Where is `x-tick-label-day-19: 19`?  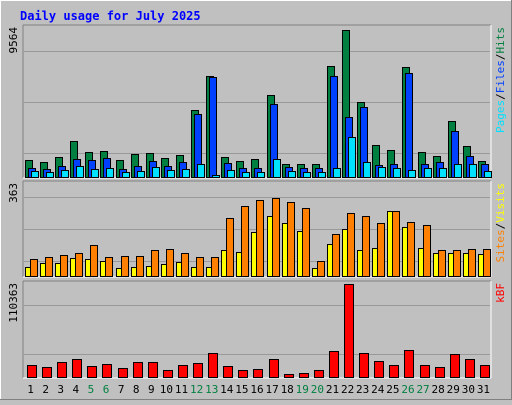
x-tick-label-day-19: 19 is located at coordinates (302, 389).